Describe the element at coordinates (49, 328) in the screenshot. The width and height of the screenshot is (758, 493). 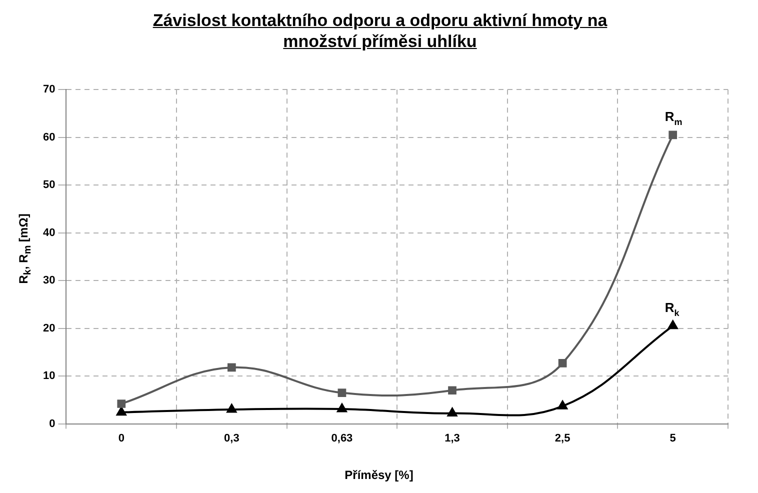
I see `y-tick-label: 20` at that location.